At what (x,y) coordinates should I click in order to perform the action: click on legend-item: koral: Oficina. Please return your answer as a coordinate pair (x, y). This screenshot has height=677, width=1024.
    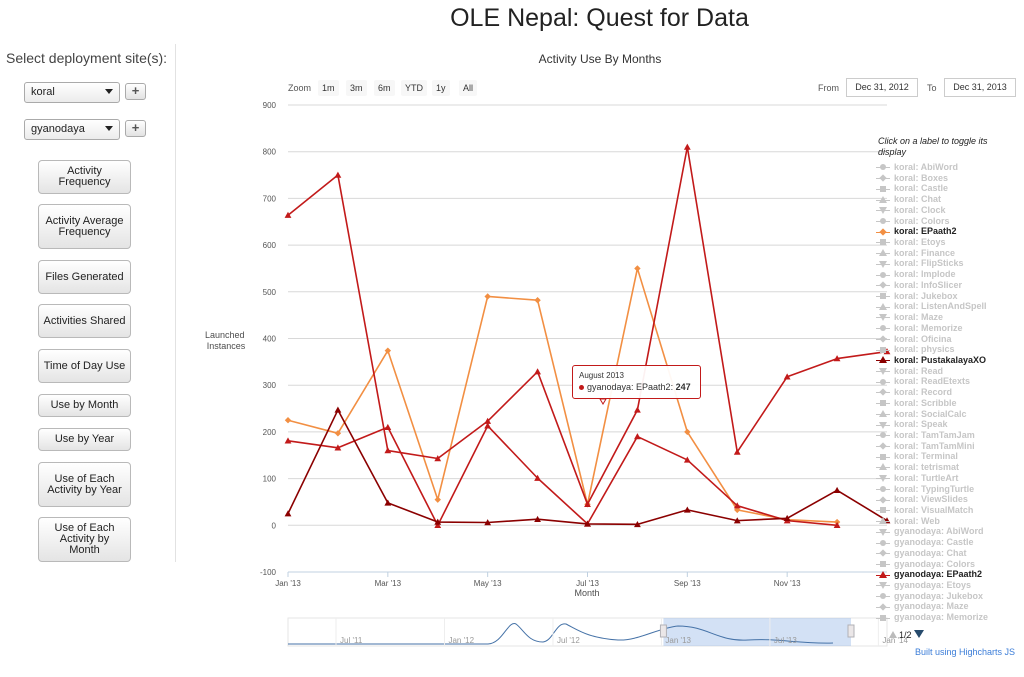
    Looking at the image, I should click on (948, 339).